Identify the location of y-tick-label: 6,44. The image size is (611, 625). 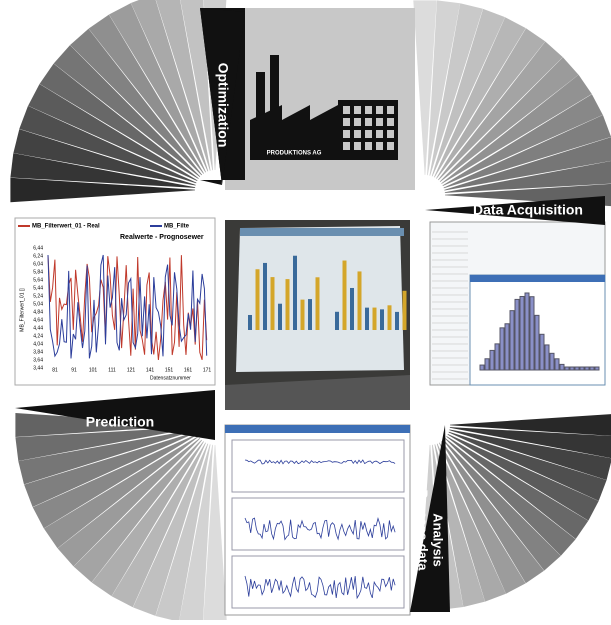
(38, 248).